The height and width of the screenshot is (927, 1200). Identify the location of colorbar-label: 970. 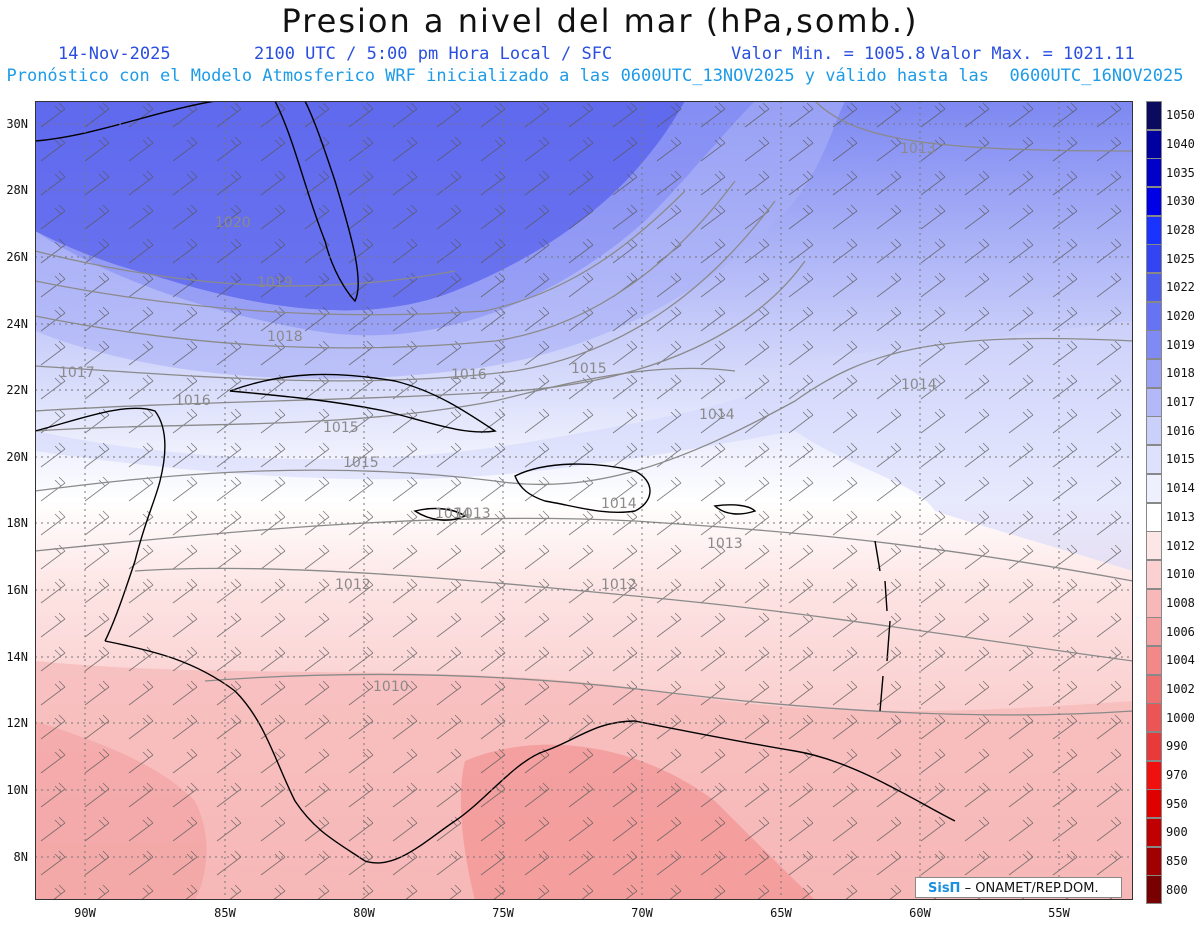
(1177, 774).